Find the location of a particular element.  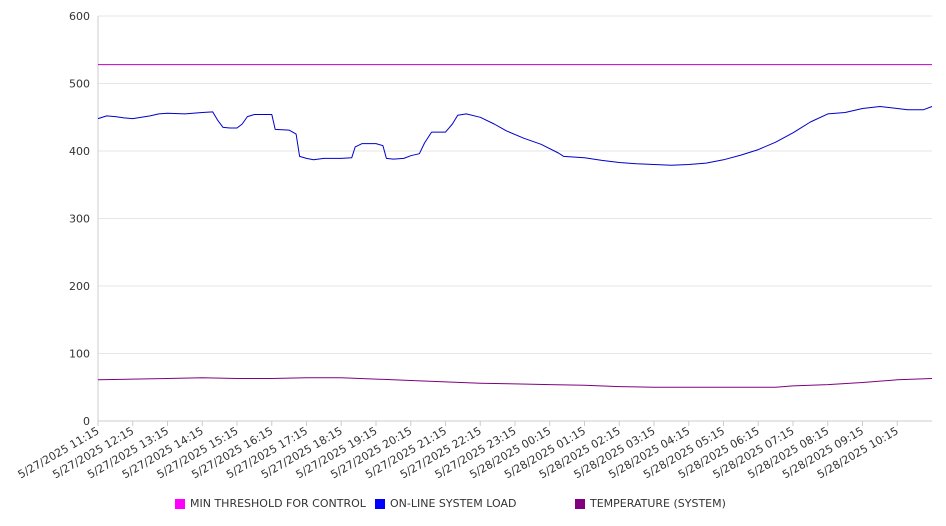

y-tick-label: 300 is located at coordinates (79, 219).